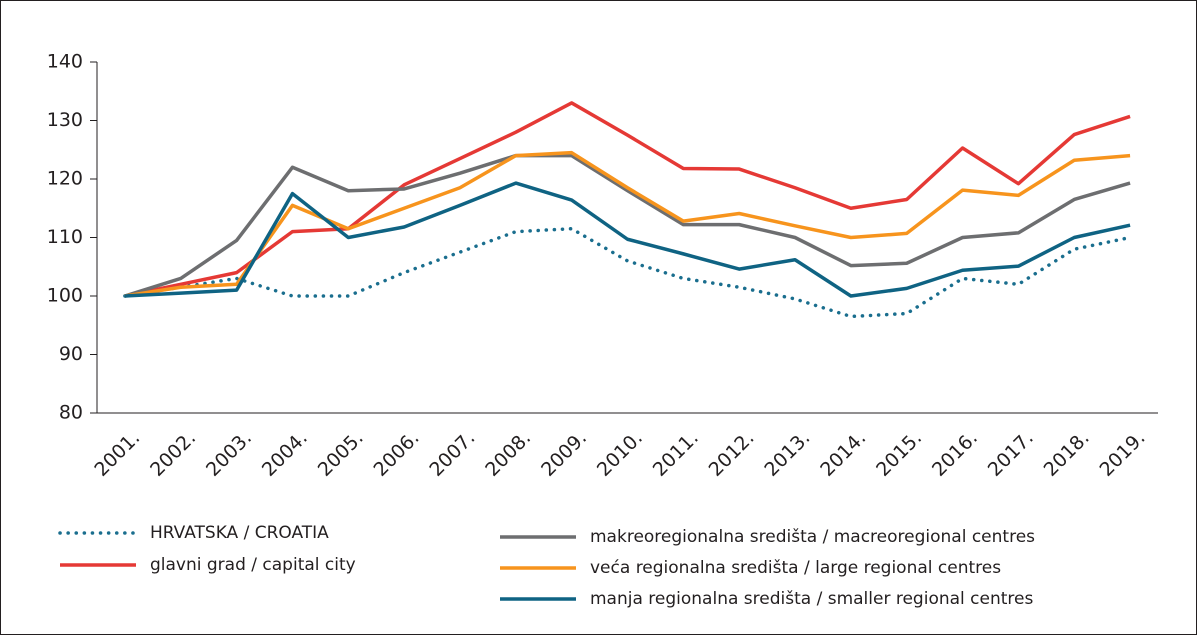 The image size is (1197, 635). Describe the element at coordinates (620, 454) in the screenshot. I see `x-tick-label: 2010.` at that location.